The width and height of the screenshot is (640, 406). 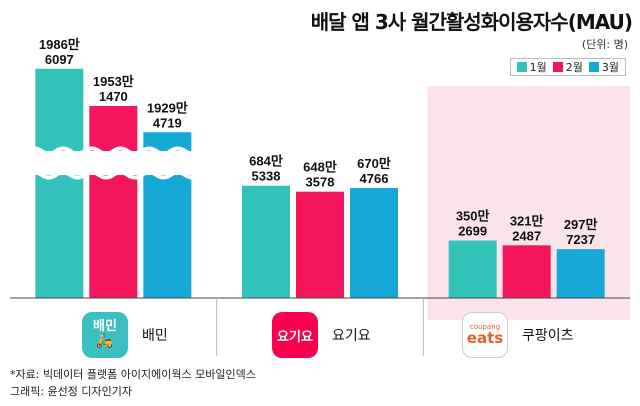 I want to click on brand-name-baemin: 배민, so click(x=155, y=336).